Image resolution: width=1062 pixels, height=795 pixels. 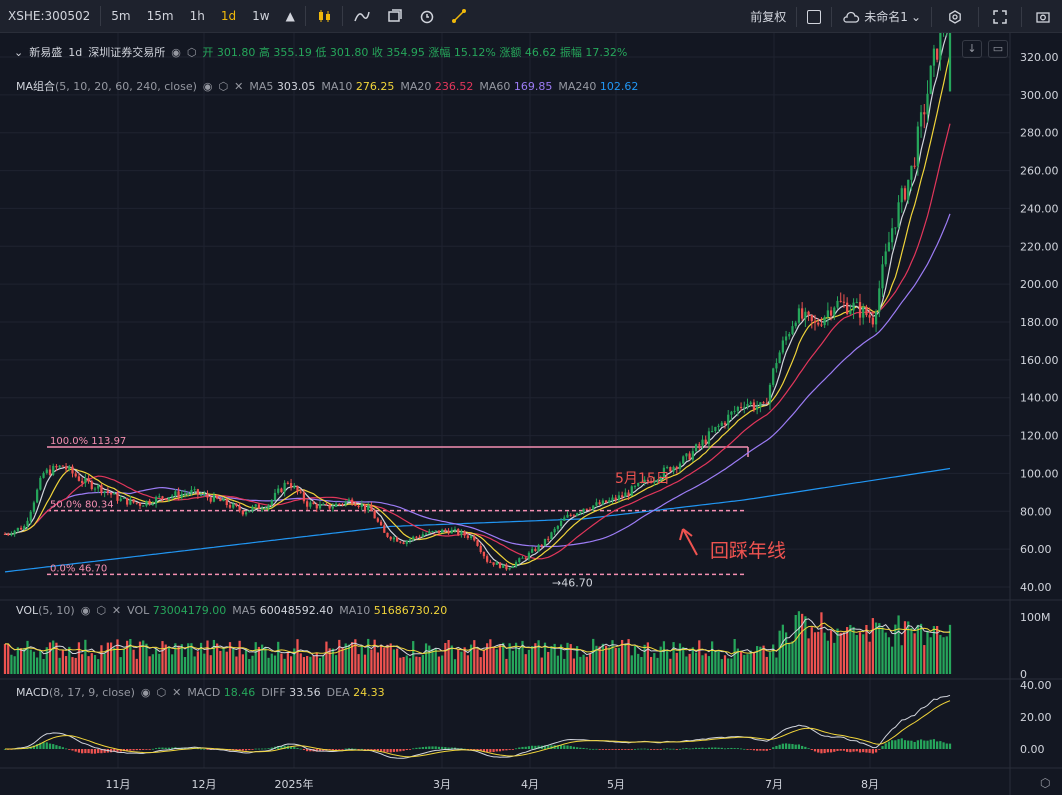 I want to click on snapshot-icon, so click(x=1043, y=16).